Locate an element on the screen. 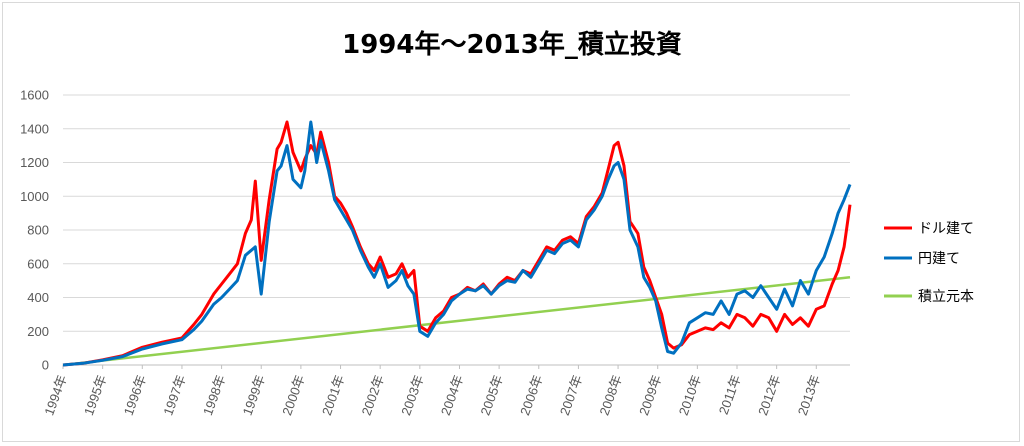 The image size is (1024, 446). y-tick-label: 1600 is located at coordinates (34, 95).